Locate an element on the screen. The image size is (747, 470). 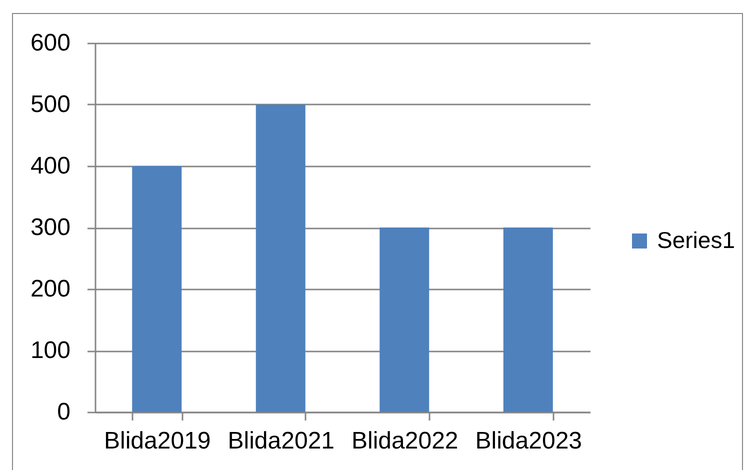
x-tick-label: Blida2022 is located at coordinates (404, 441).